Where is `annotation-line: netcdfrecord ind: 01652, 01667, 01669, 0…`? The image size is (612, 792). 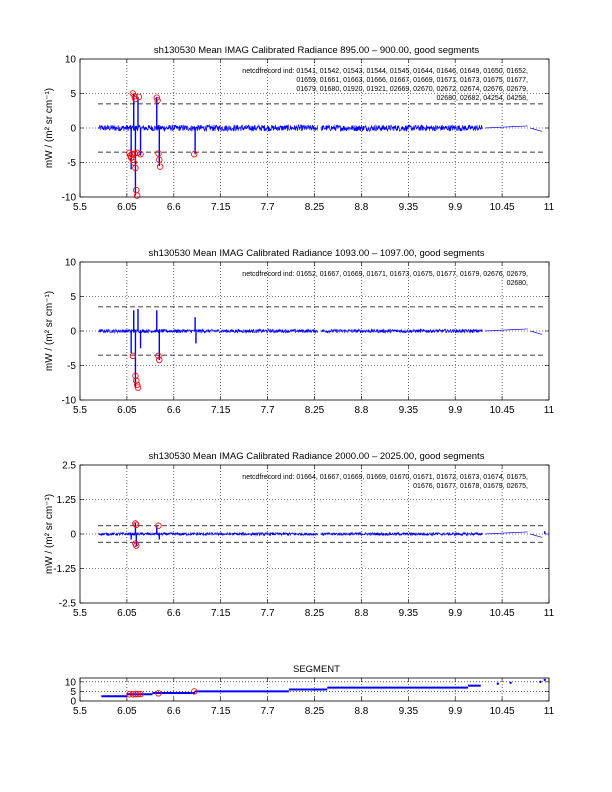 annotation-line: netcdfrecord ind: 01652, 01667, 01669, 0… is located at coordinates (385, 274).